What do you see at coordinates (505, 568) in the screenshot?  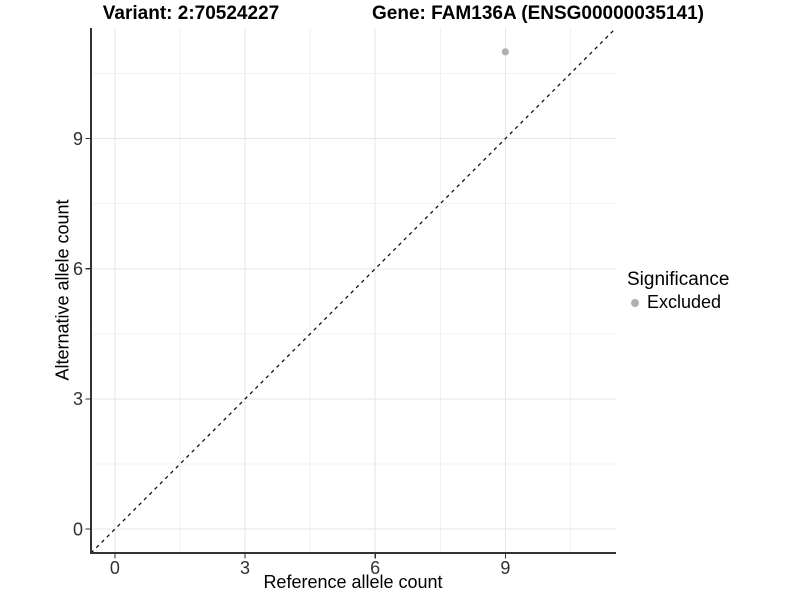 I see `x-tick-label: 9` at bounding box center [505, 568].